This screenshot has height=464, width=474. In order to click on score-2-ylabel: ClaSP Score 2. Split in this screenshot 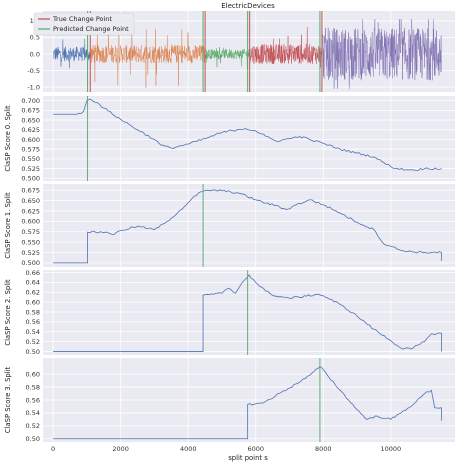, I will do `click(8, 312)`.